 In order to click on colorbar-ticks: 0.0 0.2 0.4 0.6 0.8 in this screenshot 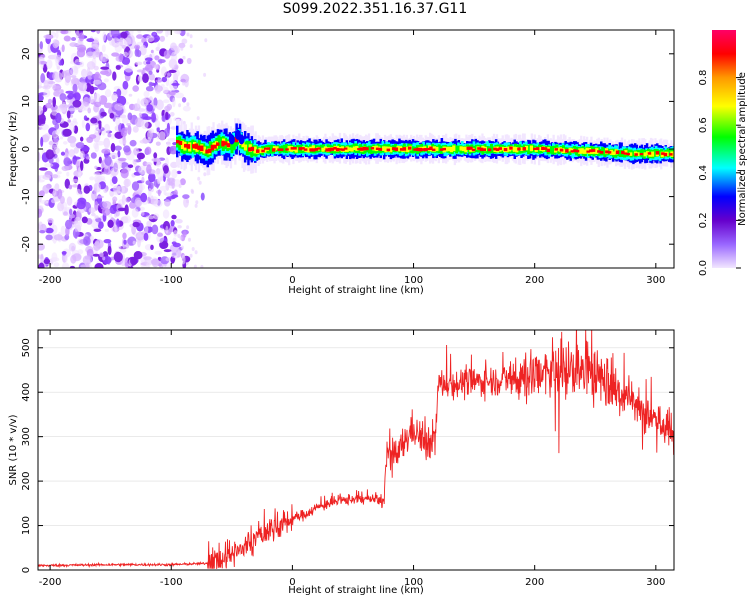, I will do `click(719, 173)`.